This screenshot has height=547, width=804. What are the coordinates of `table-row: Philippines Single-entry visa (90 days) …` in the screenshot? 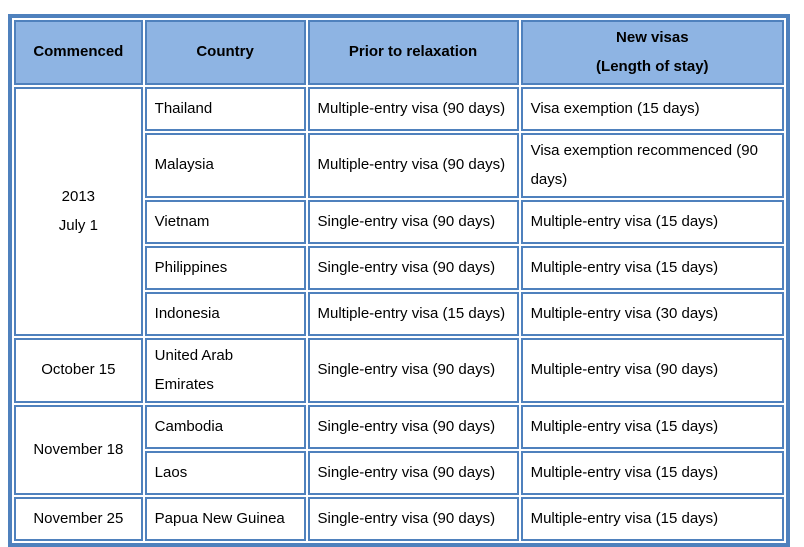 It's located at (399, 268).